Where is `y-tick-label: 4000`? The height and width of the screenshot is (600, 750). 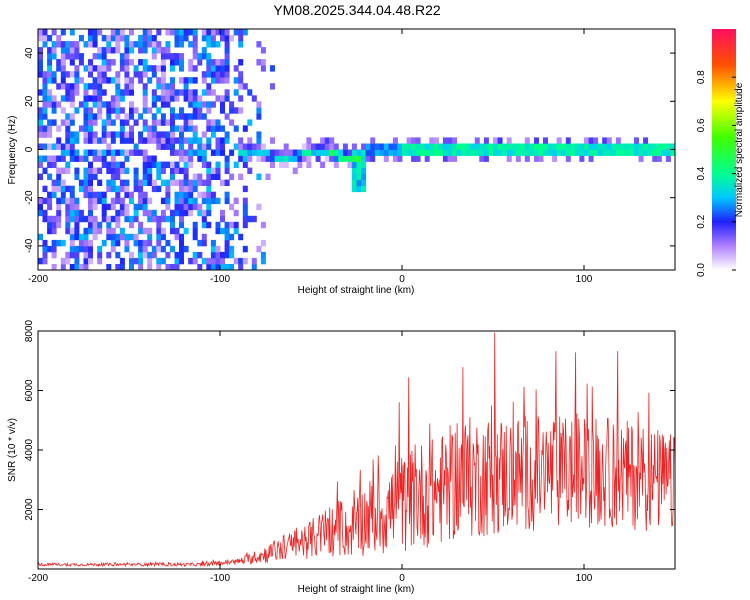 y-tick-label: 4000 is located at coordinates (29, 449).